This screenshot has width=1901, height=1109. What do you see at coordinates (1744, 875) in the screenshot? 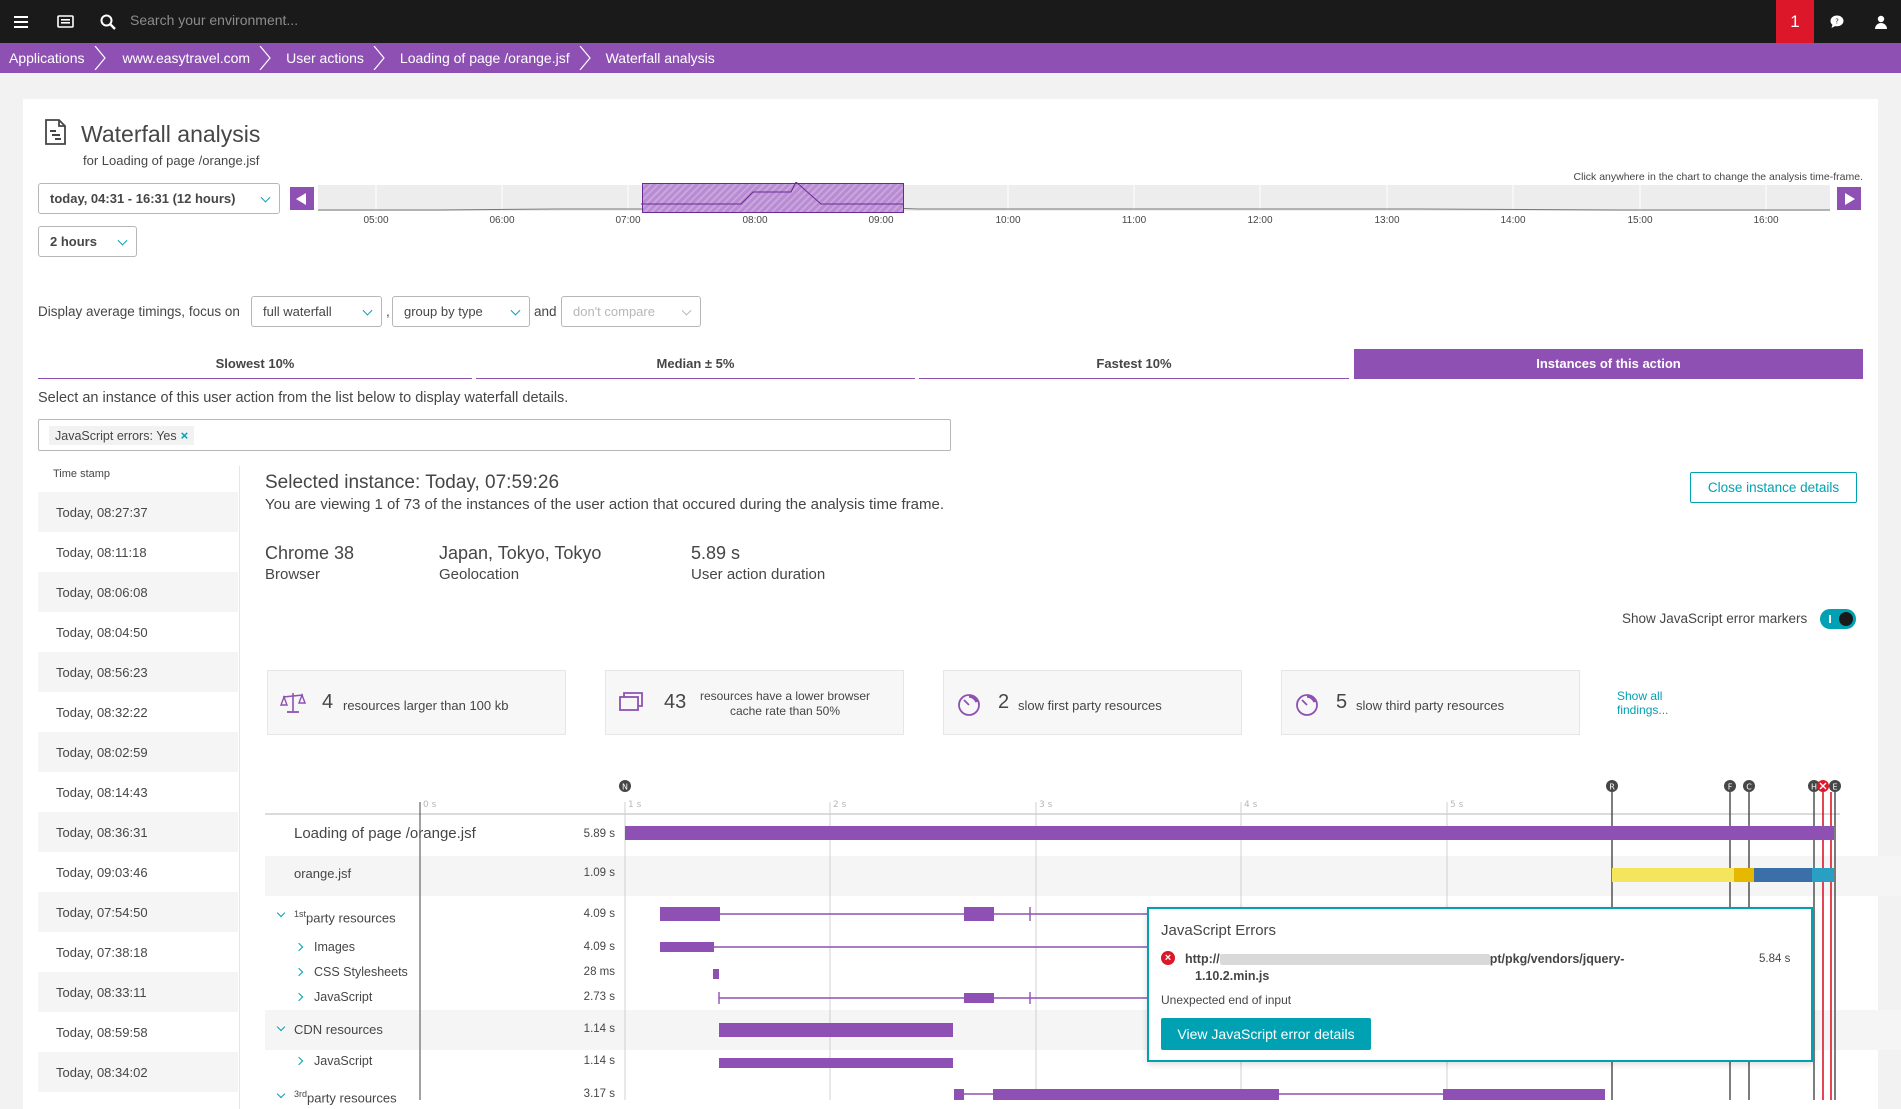
I see `bar-orange-jsf-response` at bounding box center [1744, 875].